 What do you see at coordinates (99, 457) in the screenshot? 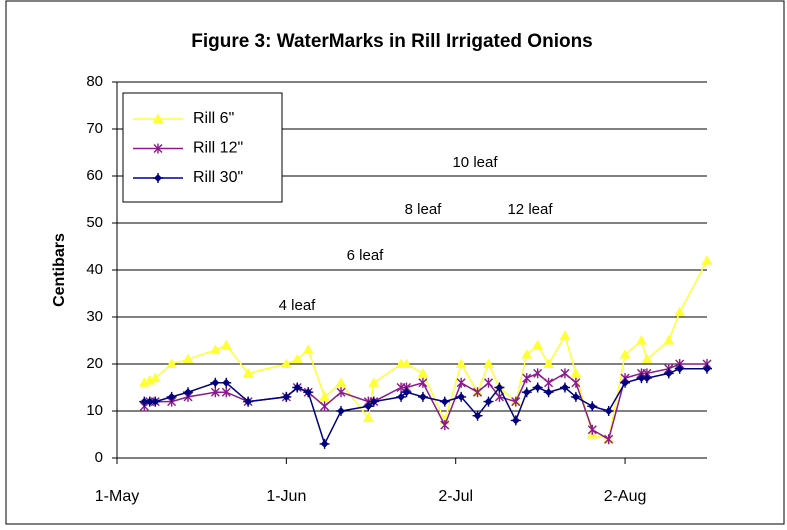
I see `y-tick-label: 0` at bounding box center [99, 457].